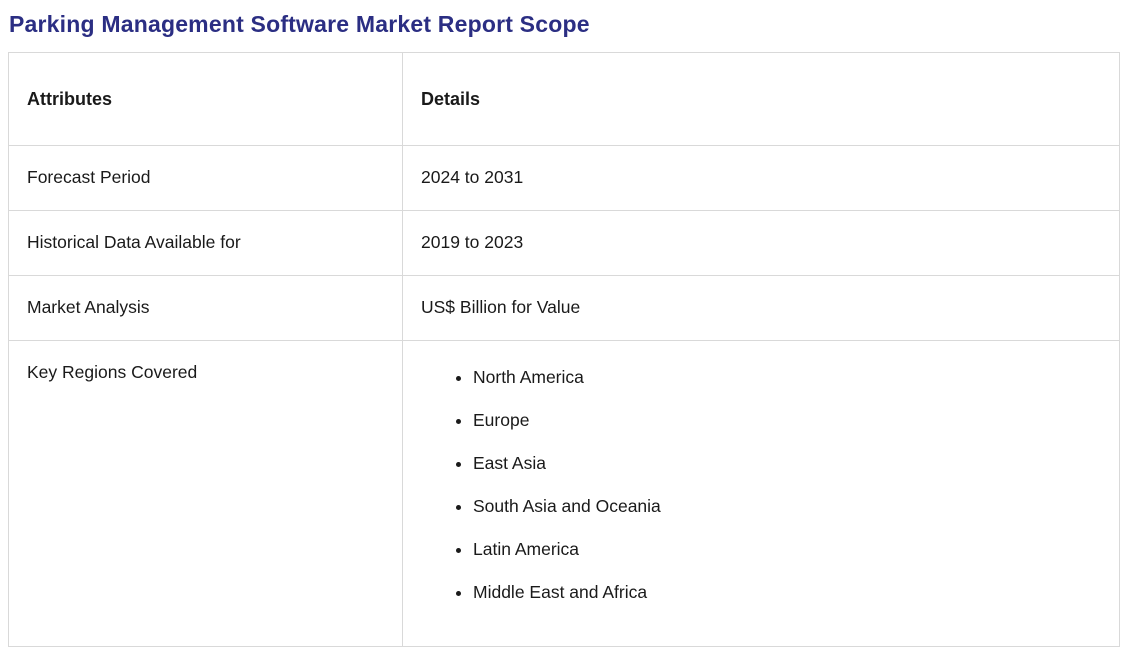 The height and width of the screenshot is (657, 1126). I want to click on table-row: Market Analysis US$ Billion for Value, so click(564, 308).